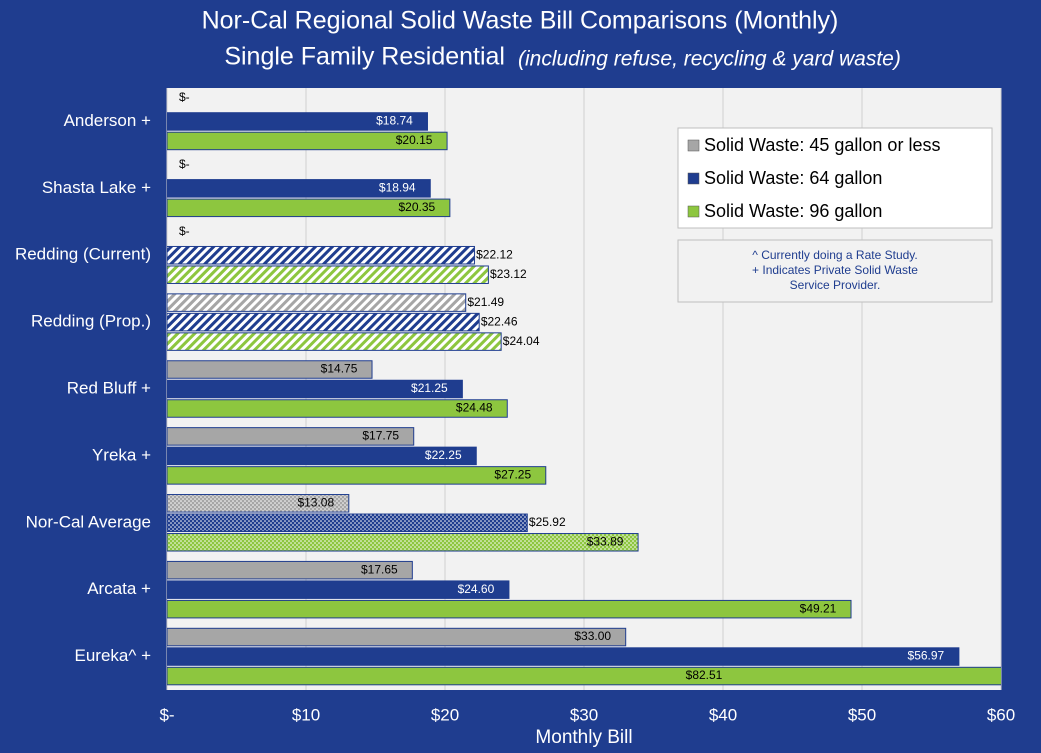 The image size is (1041, 753). Describe the element at coordinates (494, 254) in the screenshot. I see `data-label: $22.12` at that location.